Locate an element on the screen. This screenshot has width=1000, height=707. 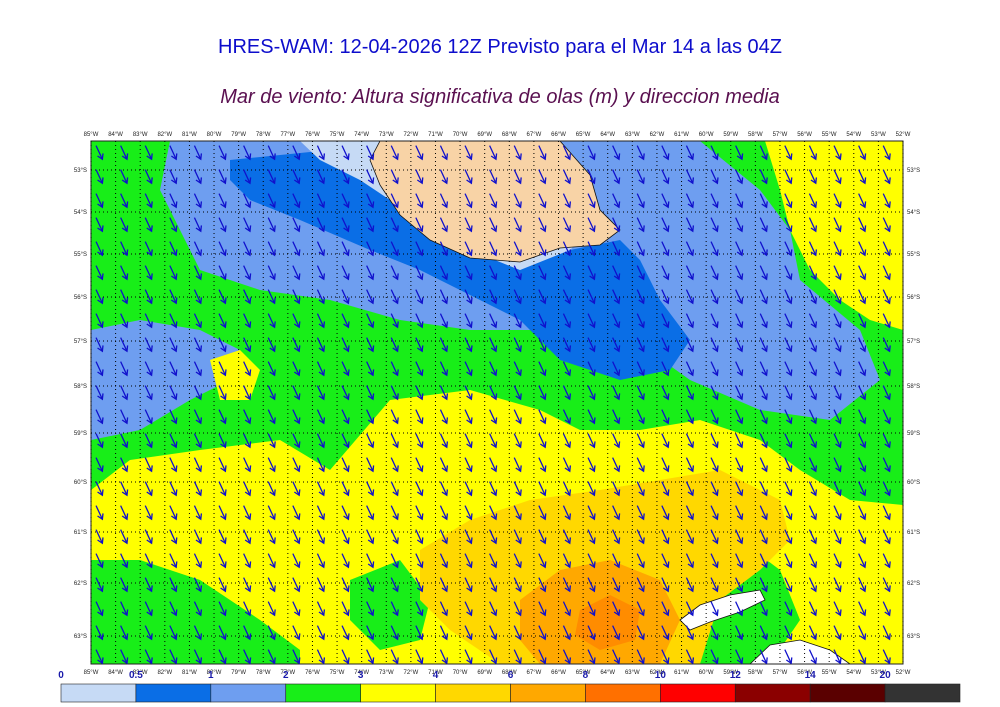
lon-label-top: 72°W is located at coordinates (411, 135).